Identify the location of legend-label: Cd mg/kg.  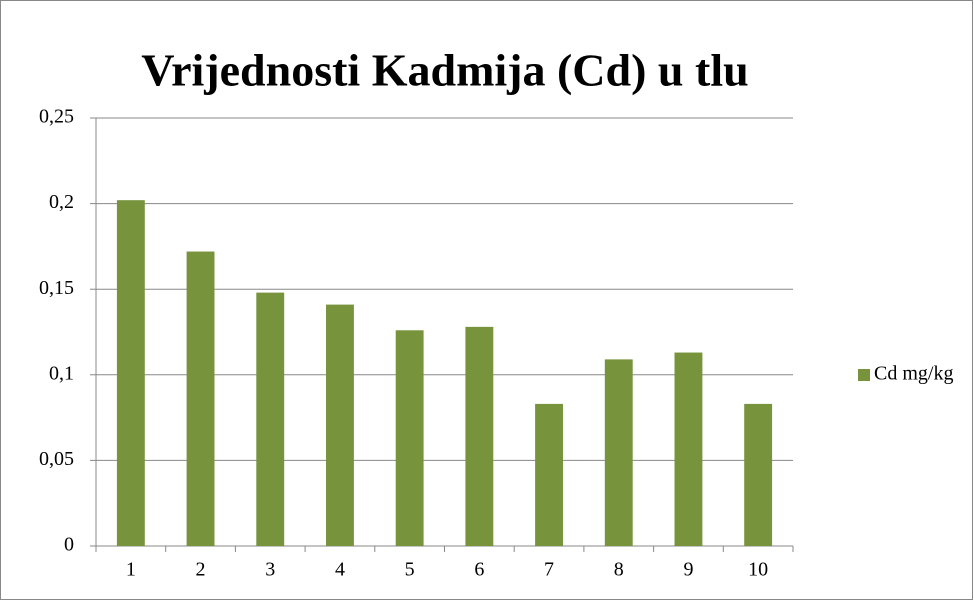
(913, 374).